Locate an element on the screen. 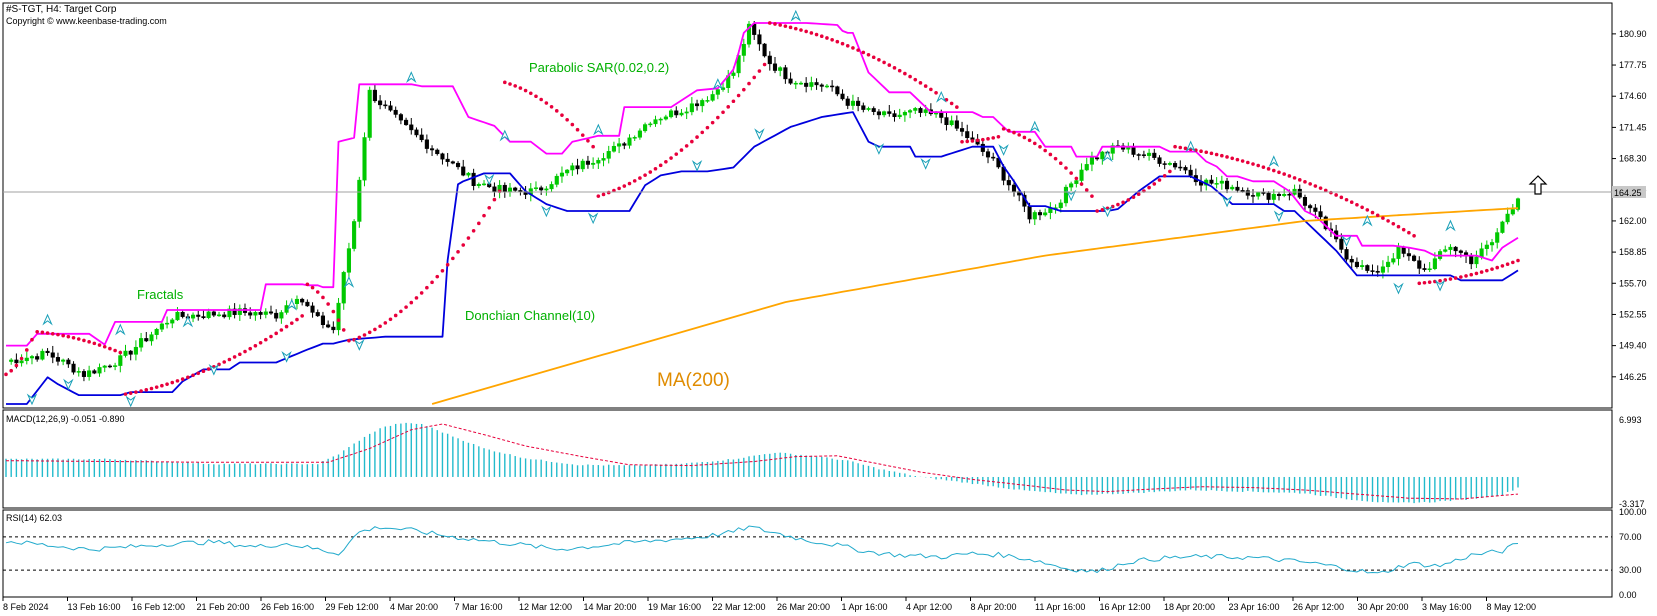 The image size is (1657, 616). price-tick-label: 168.30 is located at coordinates (1633, 159).